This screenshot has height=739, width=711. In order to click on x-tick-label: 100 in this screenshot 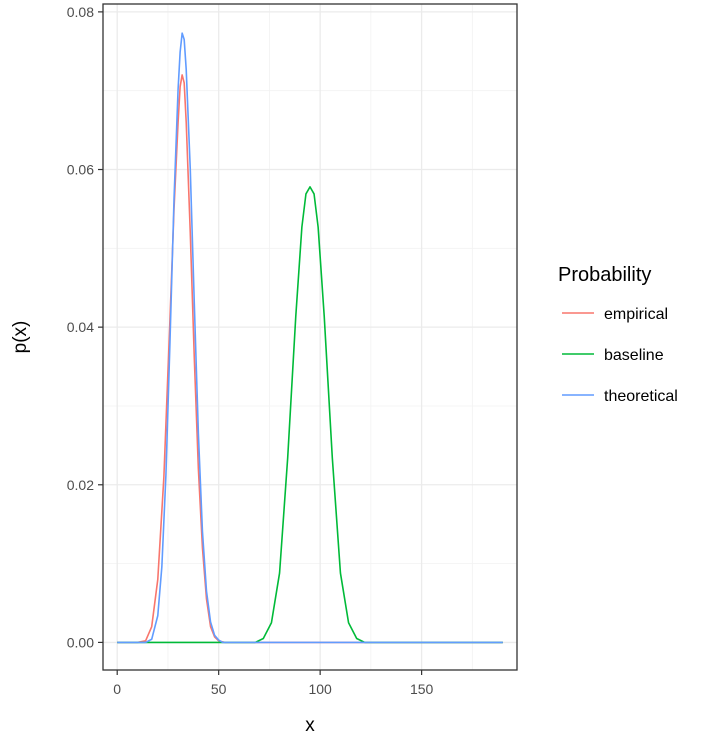, I will do `click(320, 689)`.